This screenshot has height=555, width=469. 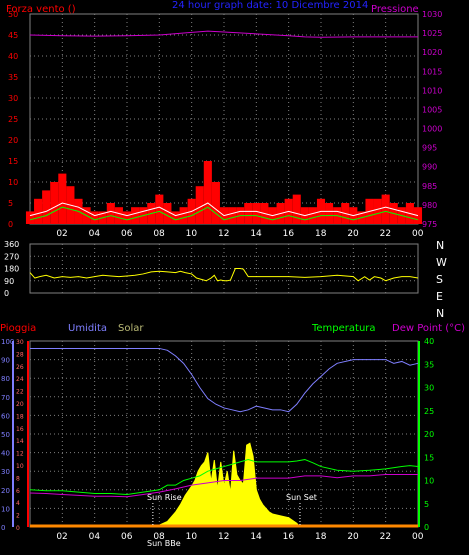 I want to click on humidity-ytick-label: 60, so click(x=5, y=416).